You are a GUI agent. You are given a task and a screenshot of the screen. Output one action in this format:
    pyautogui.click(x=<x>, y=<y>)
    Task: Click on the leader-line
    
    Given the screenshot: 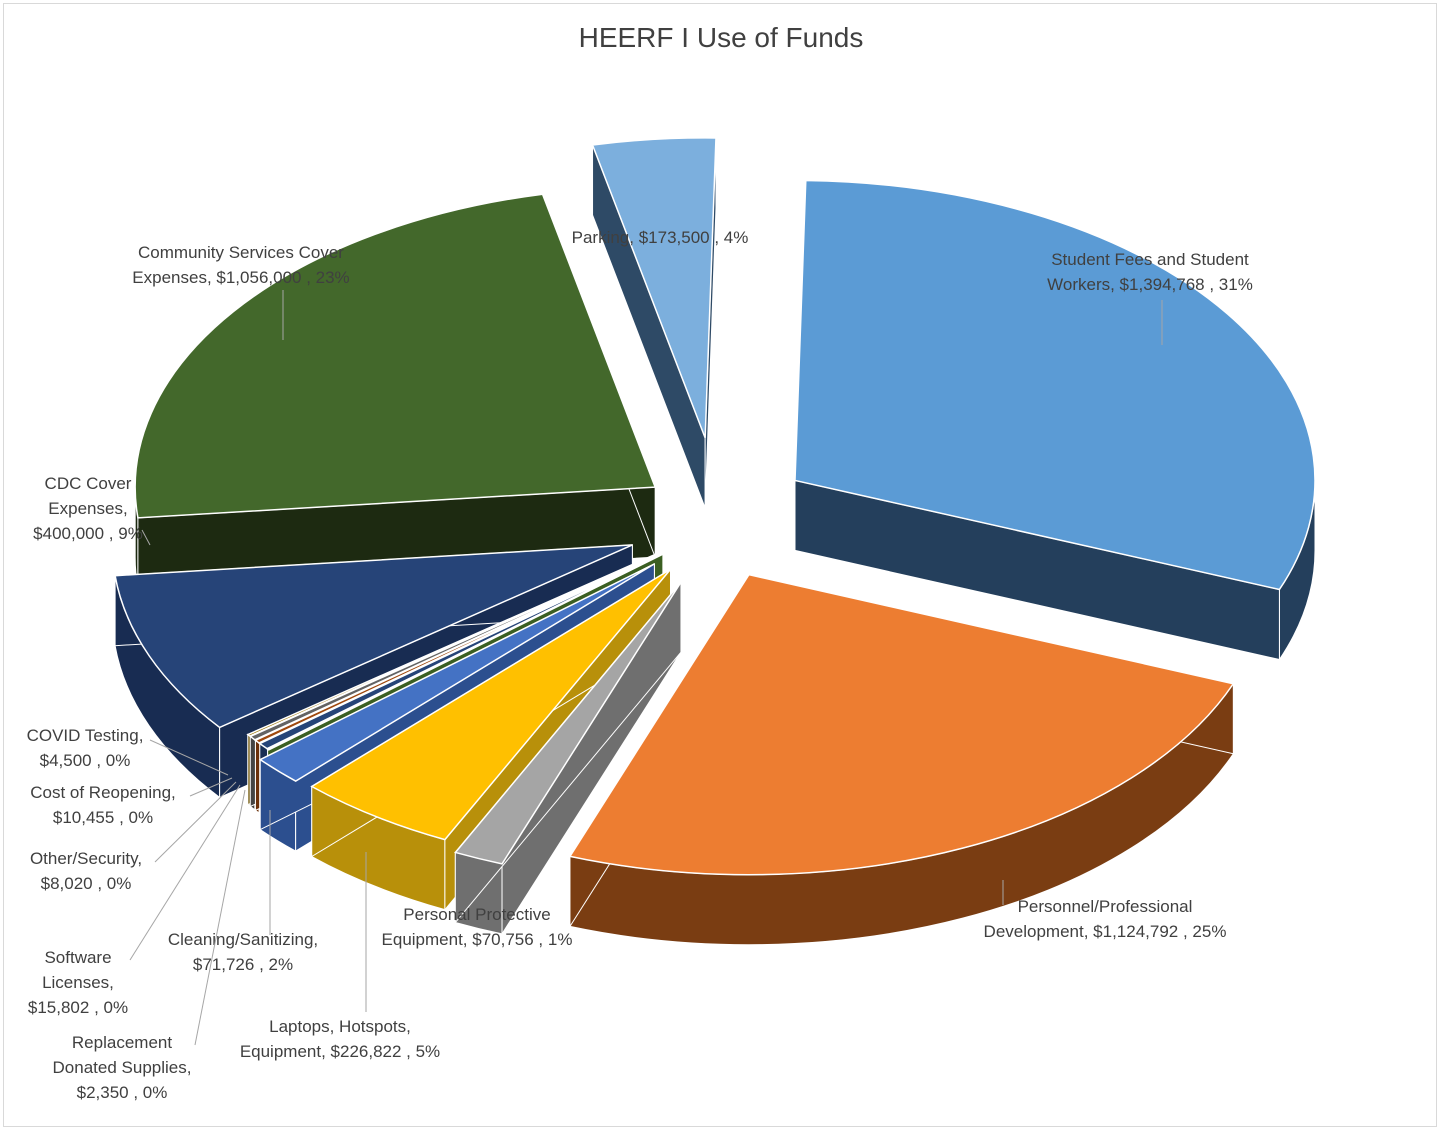 What is the action you would take?
    pyautogui.click(x=220, y=917)
    